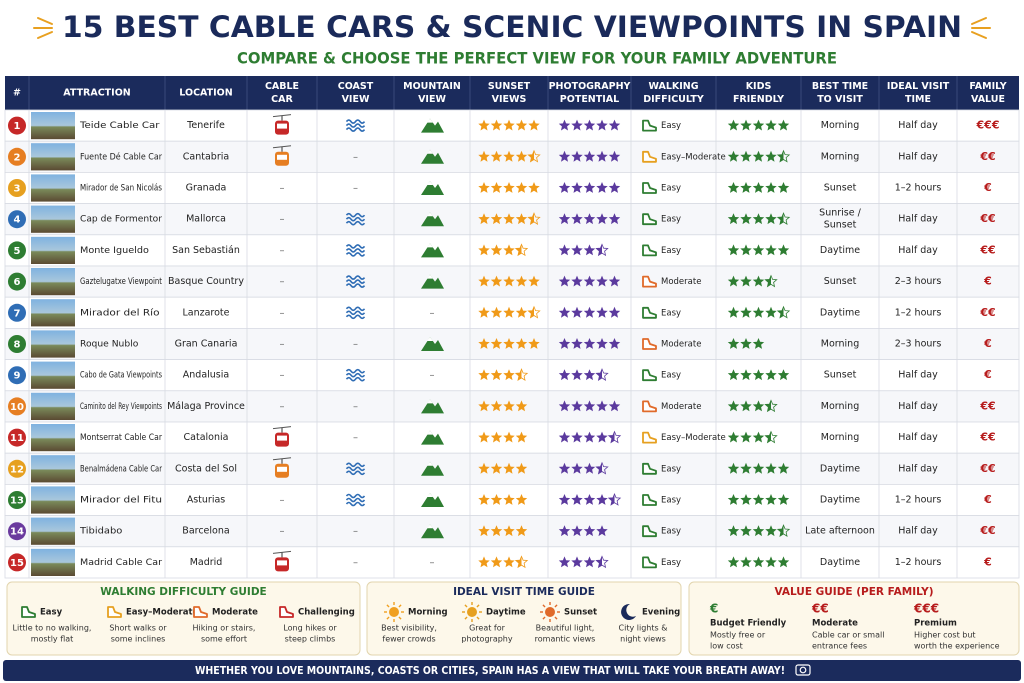 This screenshot has height=683, width=1024. Describe the element at coordinates (945, 635) in the screenshot. I see `guide-desc: Higher cost but` at that location.